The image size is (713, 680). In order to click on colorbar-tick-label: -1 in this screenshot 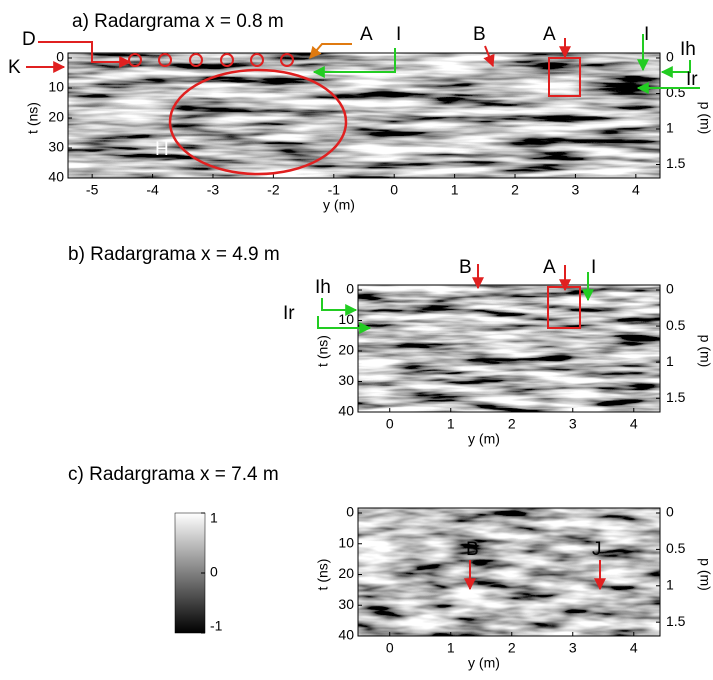, I will do `click(216, 626)`.